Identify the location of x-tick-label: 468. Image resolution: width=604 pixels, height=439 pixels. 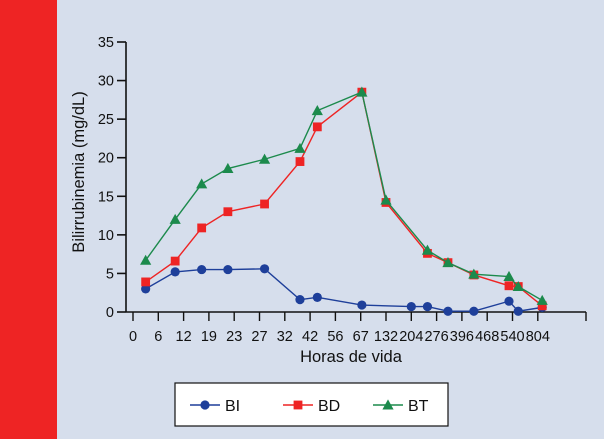
(487, 337).